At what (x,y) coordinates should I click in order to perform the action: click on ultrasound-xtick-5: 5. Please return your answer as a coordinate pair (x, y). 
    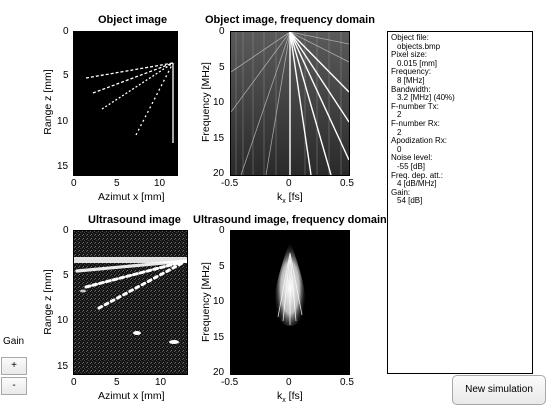
    Looking at the image, I should click on (117, 382).